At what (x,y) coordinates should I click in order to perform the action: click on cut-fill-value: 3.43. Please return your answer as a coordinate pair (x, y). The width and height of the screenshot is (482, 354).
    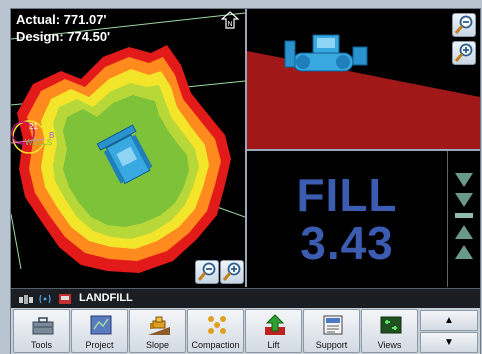
    Looking at the image, I should click on (347, 243).